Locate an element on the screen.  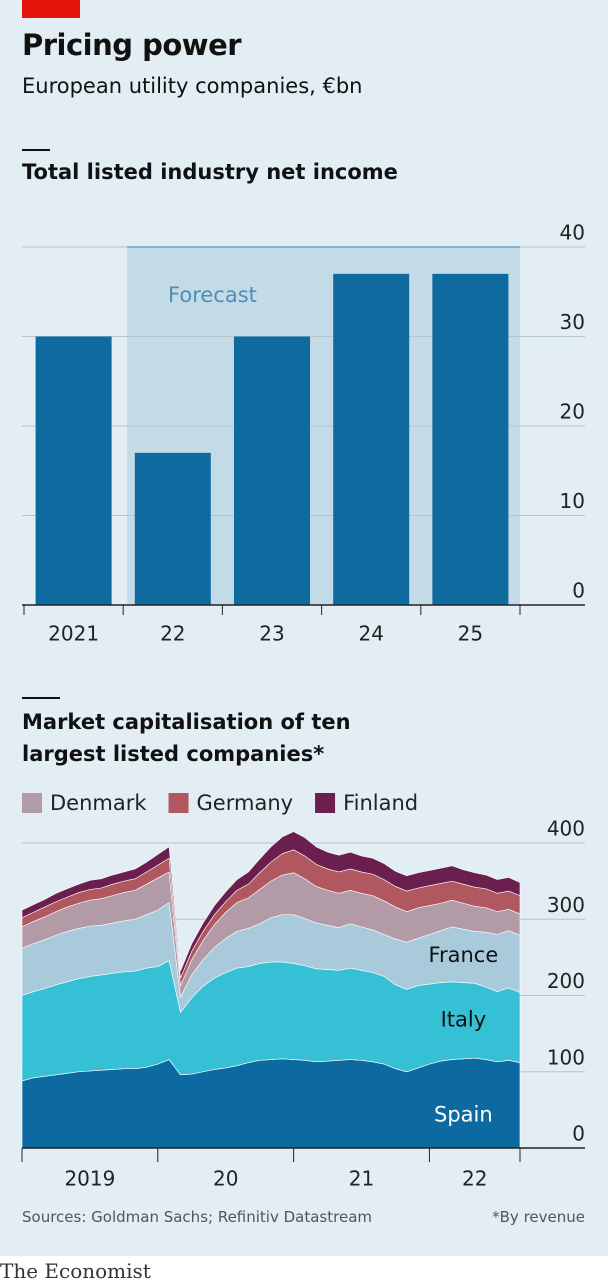
y-tick-label: 100 is located at coordinates (566, 1057).